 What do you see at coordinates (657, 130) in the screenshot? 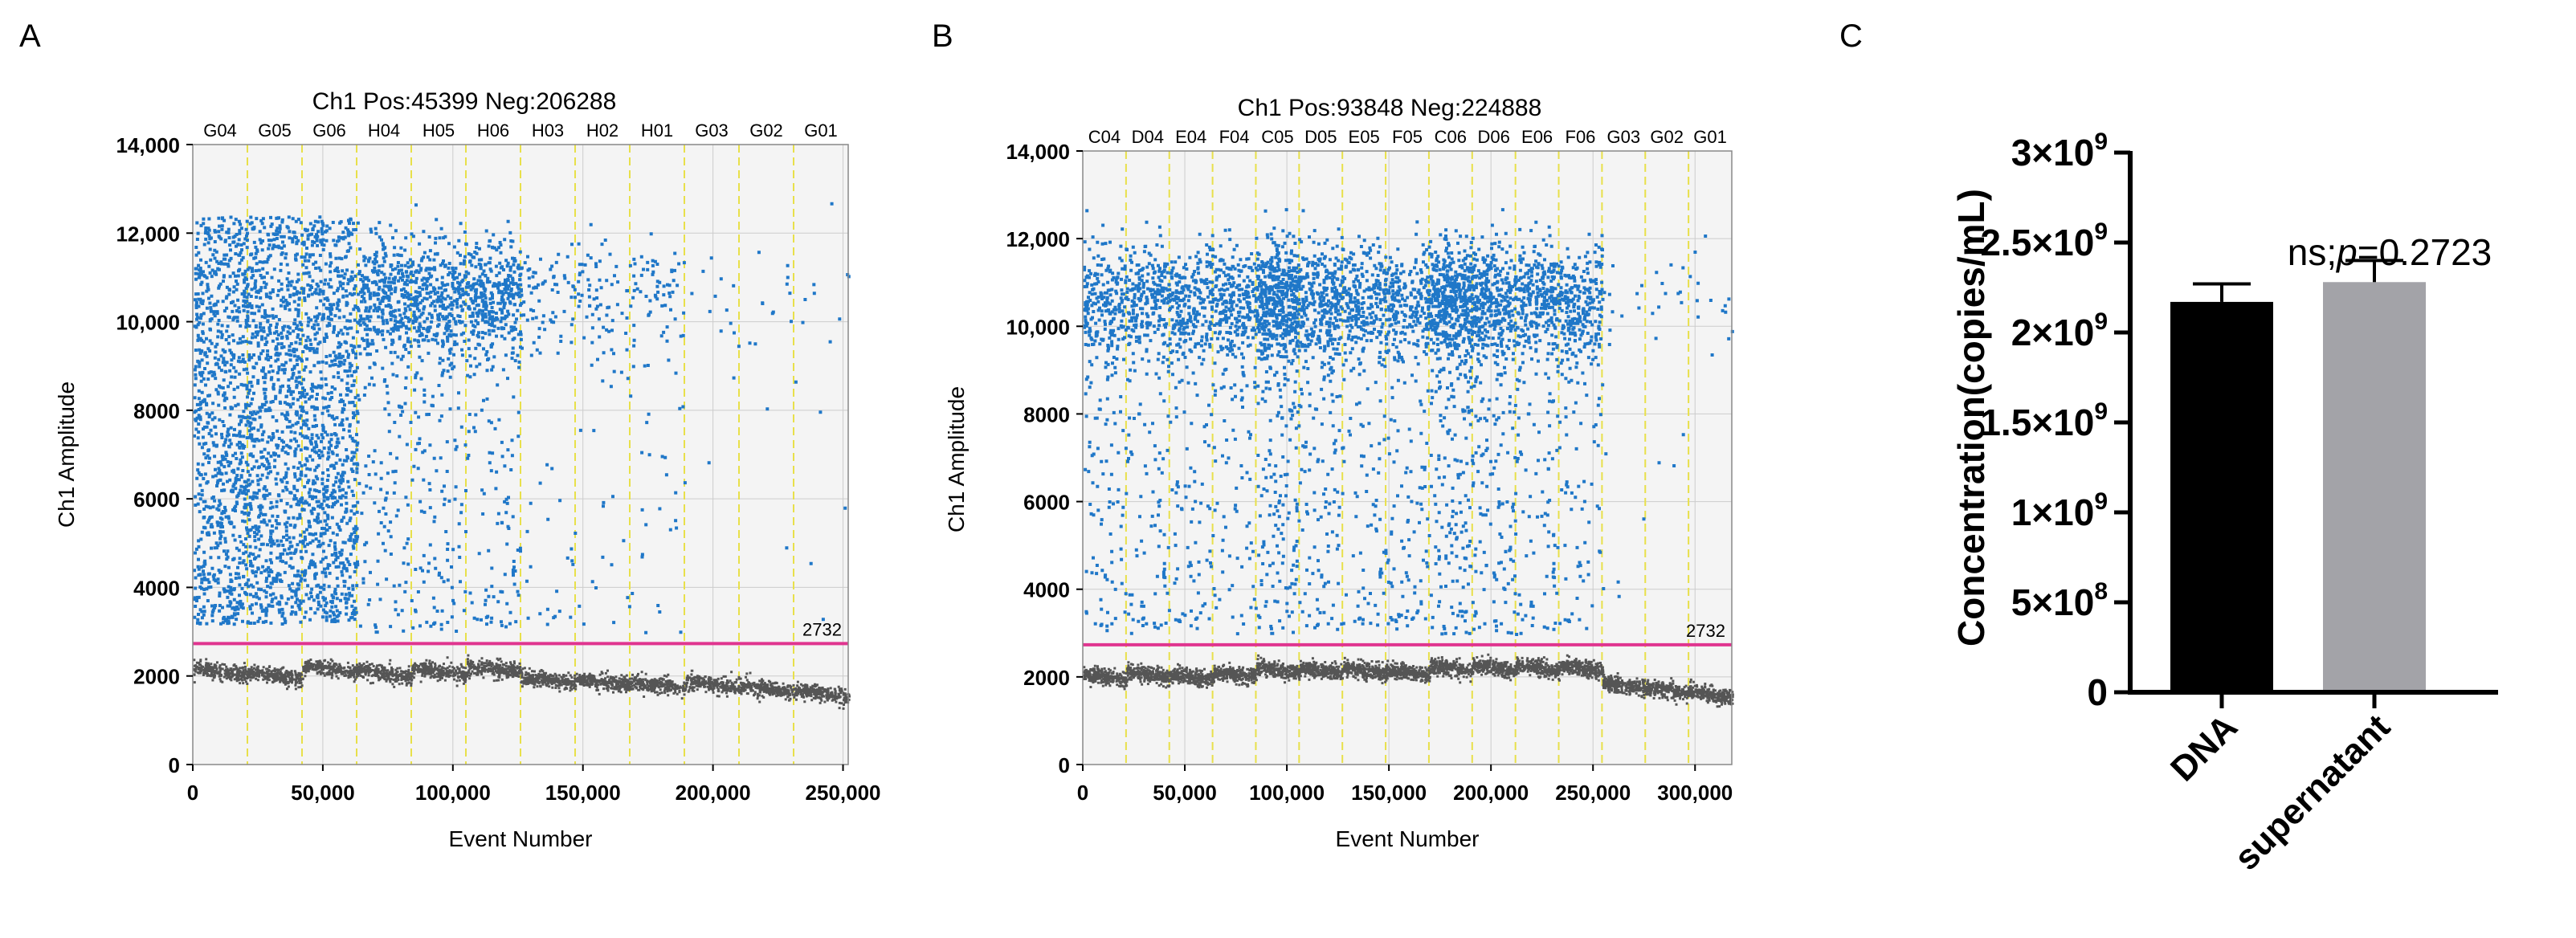
I see `well-label: H01` at bounding box center [657, 130].